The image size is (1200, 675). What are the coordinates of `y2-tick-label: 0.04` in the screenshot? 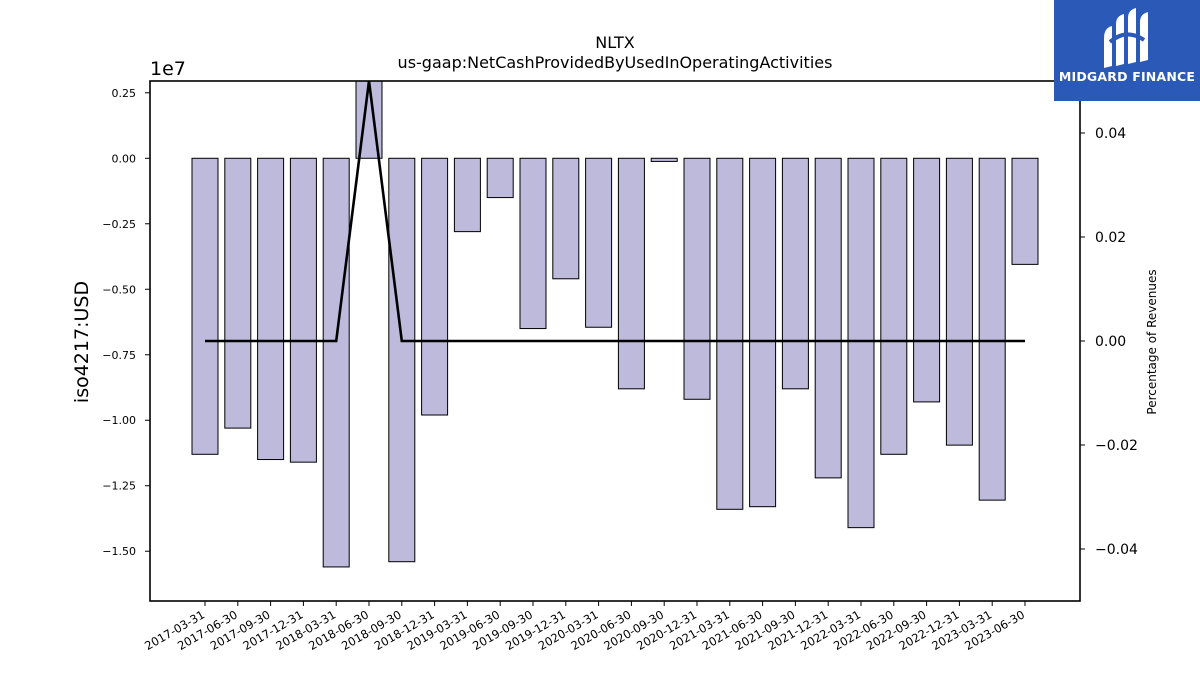 It's located at (1110, 134).